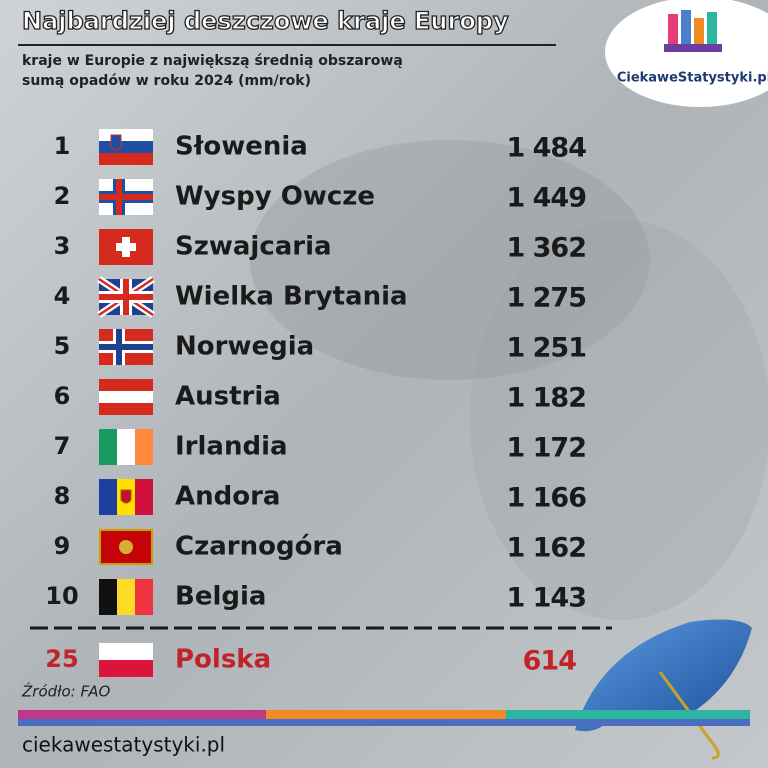  Describe the element at coordinates (244, 347) in the screenshot. I see `country: Norwegia` at that location.